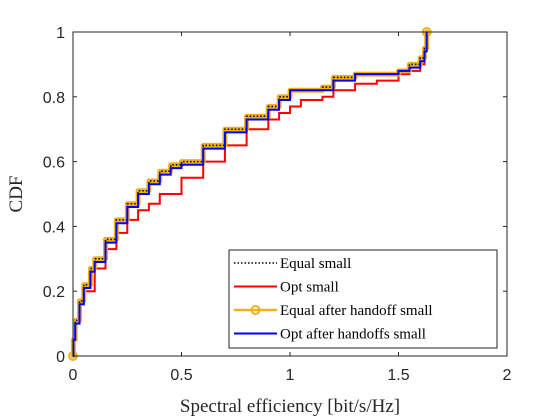 This screenshot has height=420, width=560. I want to click on y-tick-label: 0.8, so click(54, 98).